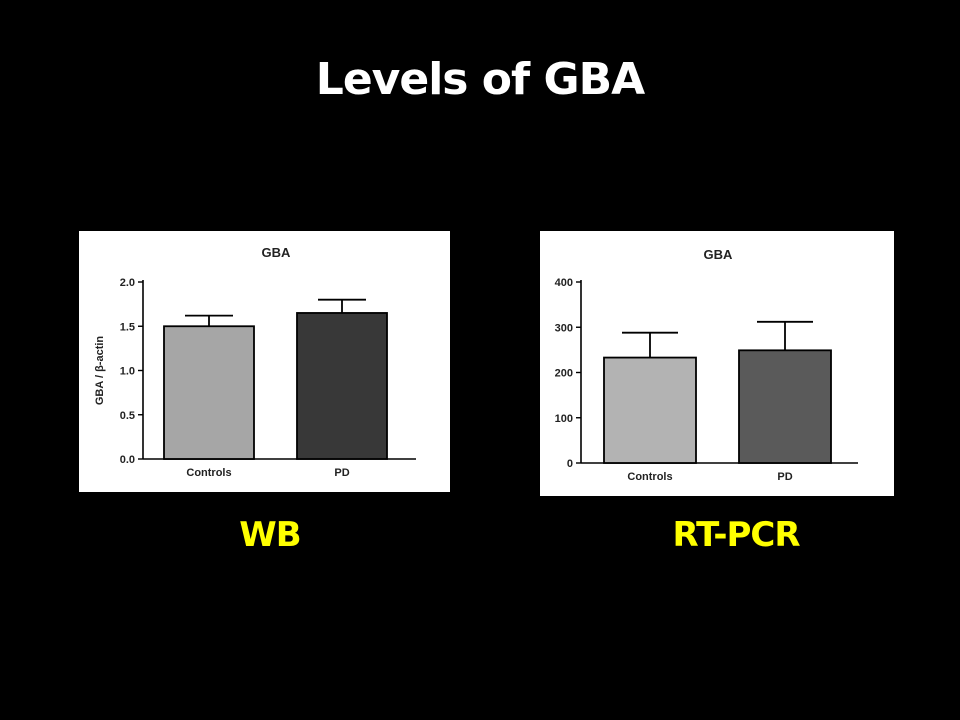  I want to click on y-tick-label: 400, so click(564, 283).